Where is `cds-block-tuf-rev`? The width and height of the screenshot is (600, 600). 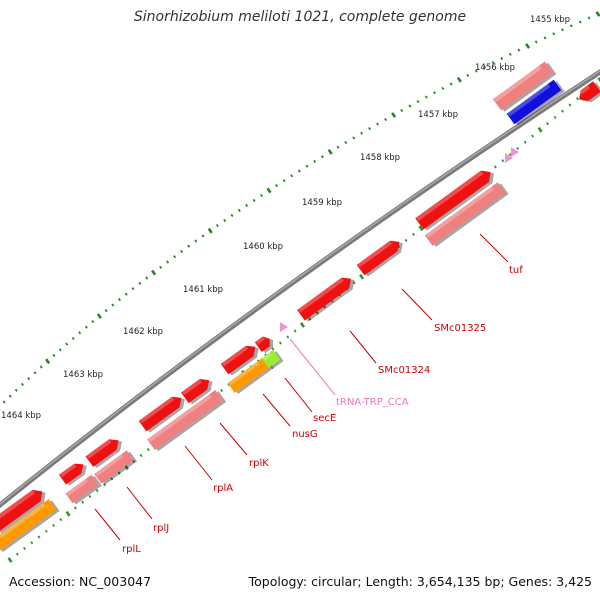 cds-block-tuf-rev is located at coordinates (466, 214).